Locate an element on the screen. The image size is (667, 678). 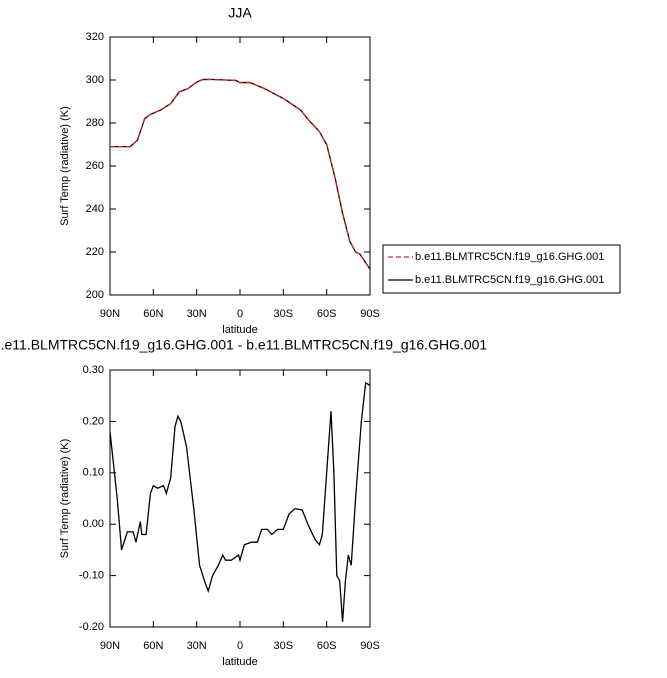
y-tick-label: 300 is located at coordinates (95, 80).